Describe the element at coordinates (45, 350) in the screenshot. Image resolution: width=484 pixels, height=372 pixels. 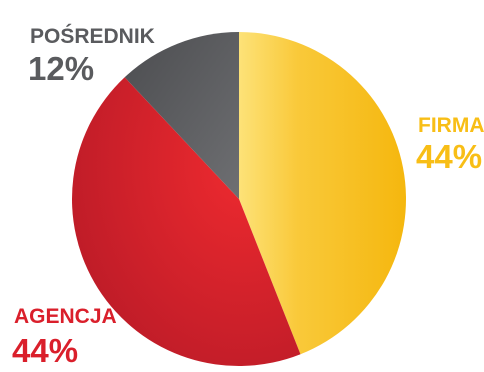
I see `slice-value-agencja: 44%` at that location.